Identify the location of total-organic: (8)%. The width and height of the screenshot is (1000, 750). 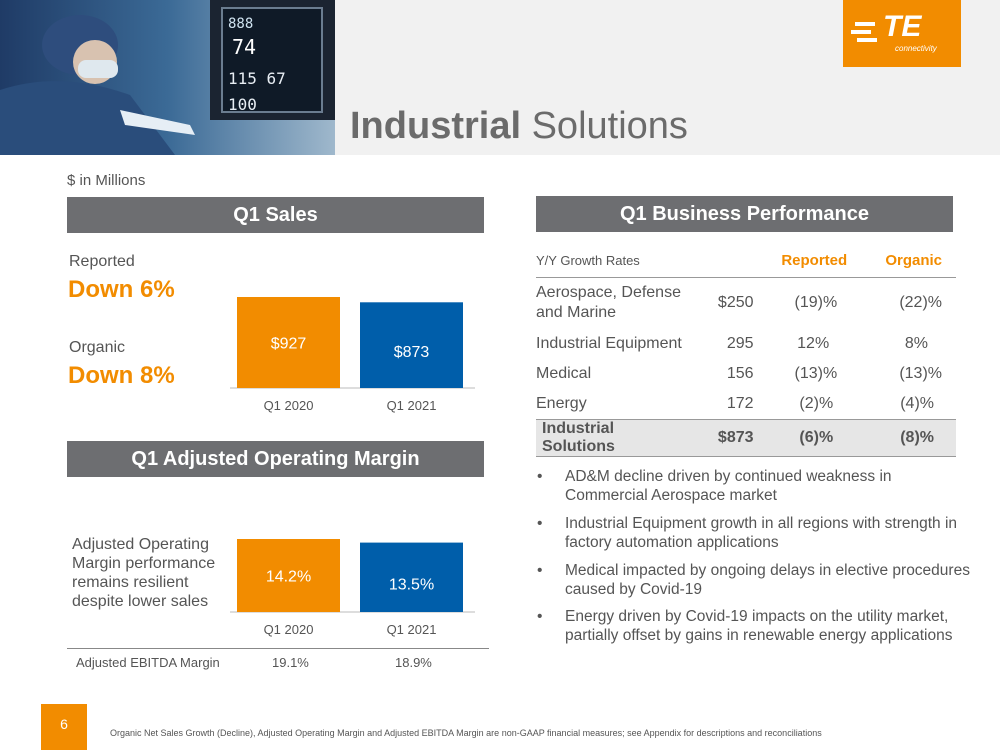
(917, 437).